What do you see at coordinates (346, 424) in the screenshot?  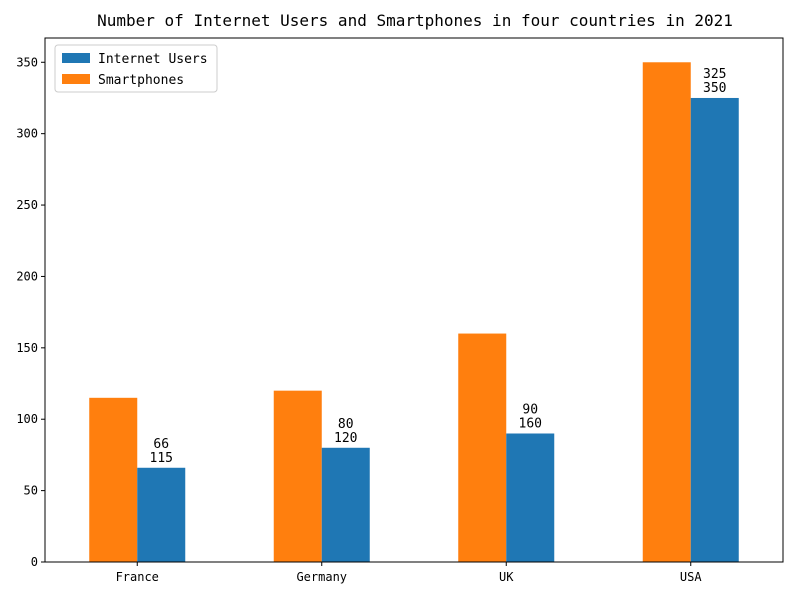 I see `data-label-germany-0: 80` at bounding box center [346, 424].